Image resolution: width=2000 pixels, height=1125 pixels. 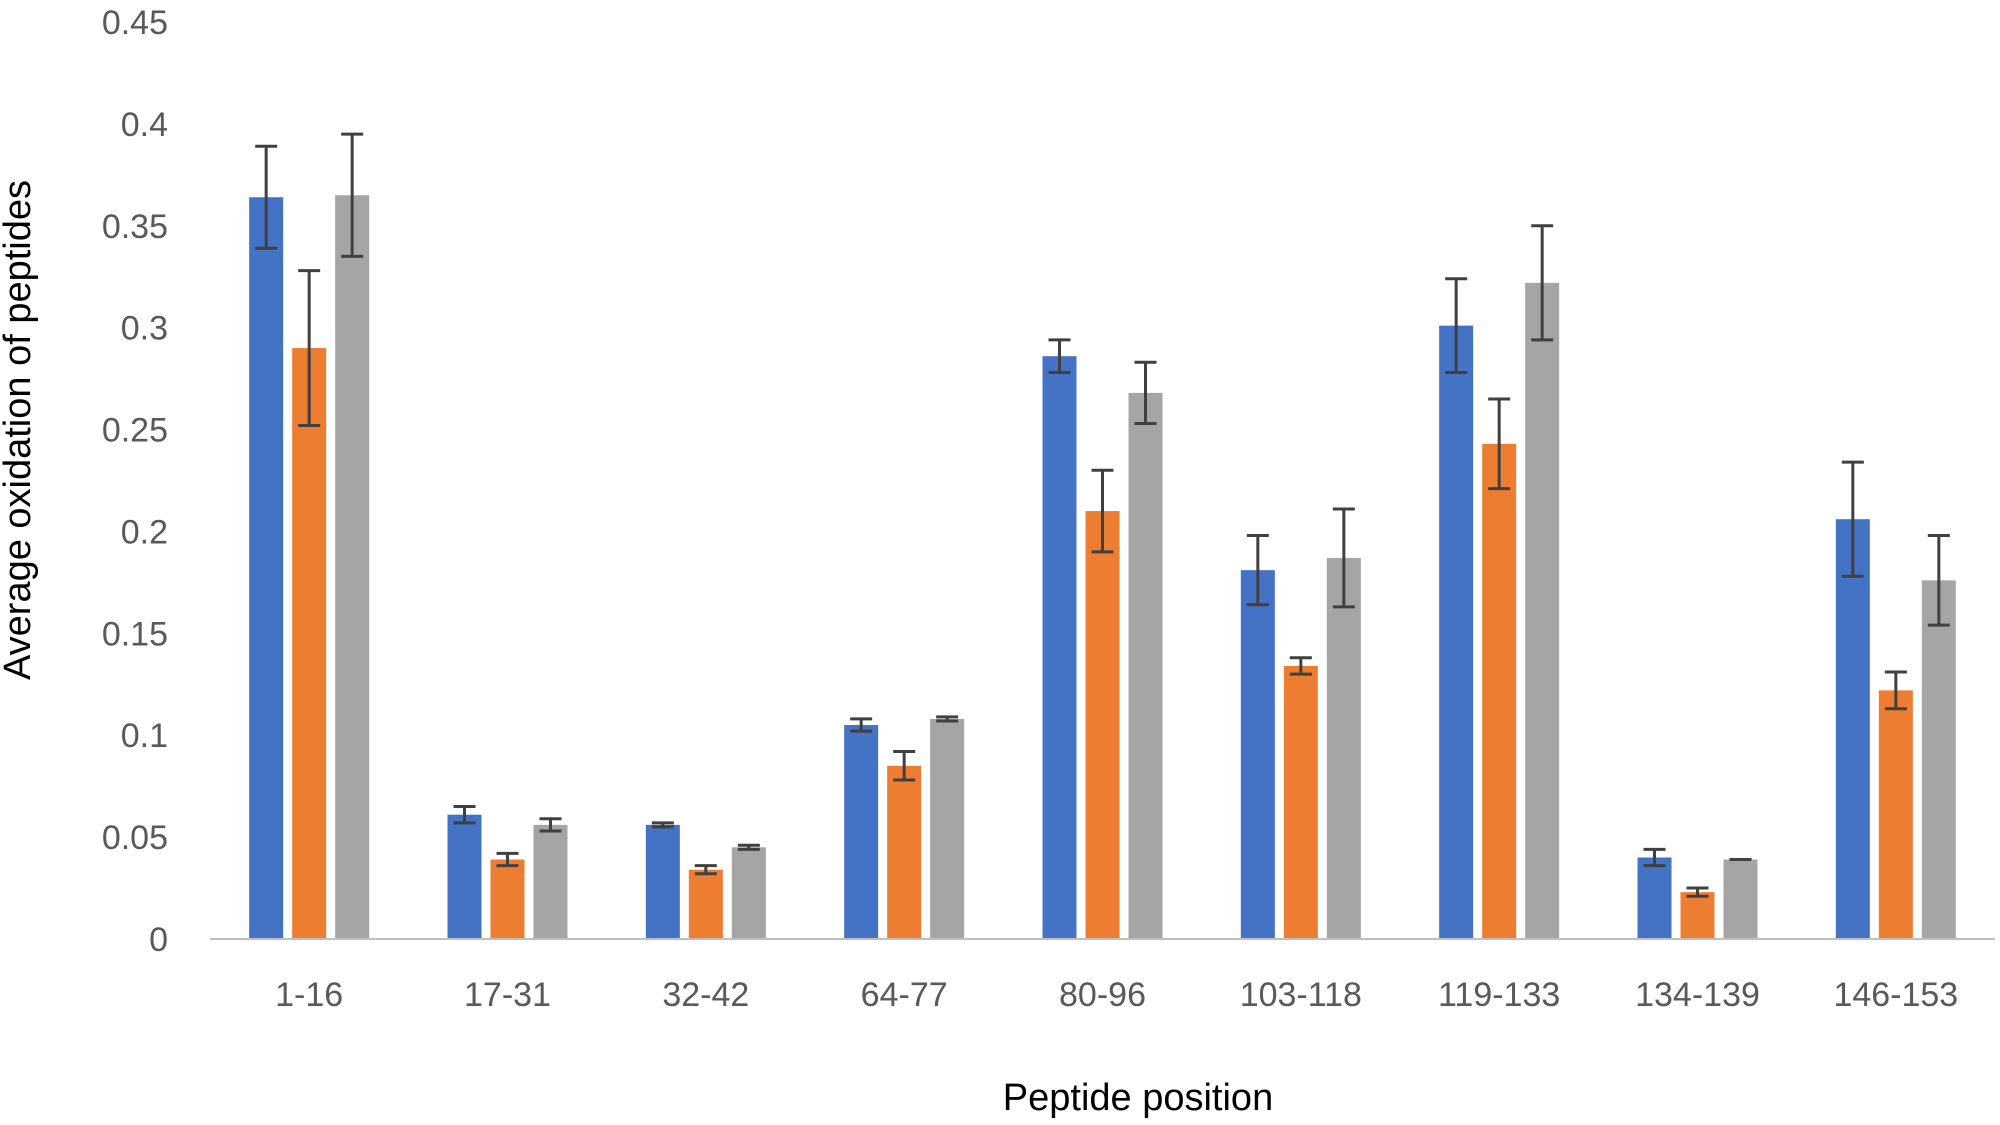 I want to click on y-tick-label: 0.05, so click(x=135, y=838).